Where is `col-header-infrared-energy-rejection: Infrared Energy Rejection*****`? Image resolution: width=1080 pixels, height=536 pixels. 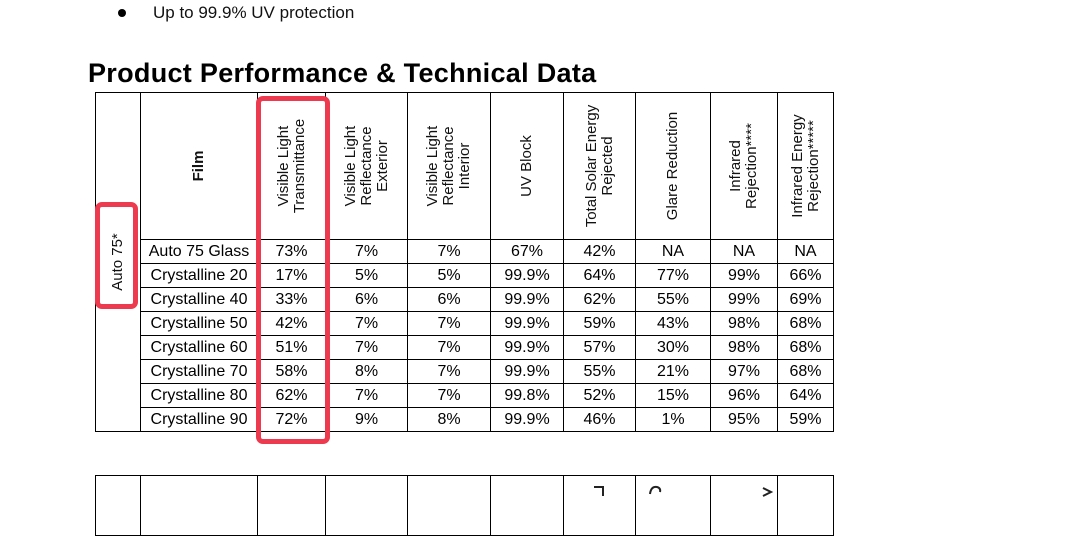
col-header-infrared-energy-rejection: Infrared Energy Rejection***** is located at coordinates (805, 166).